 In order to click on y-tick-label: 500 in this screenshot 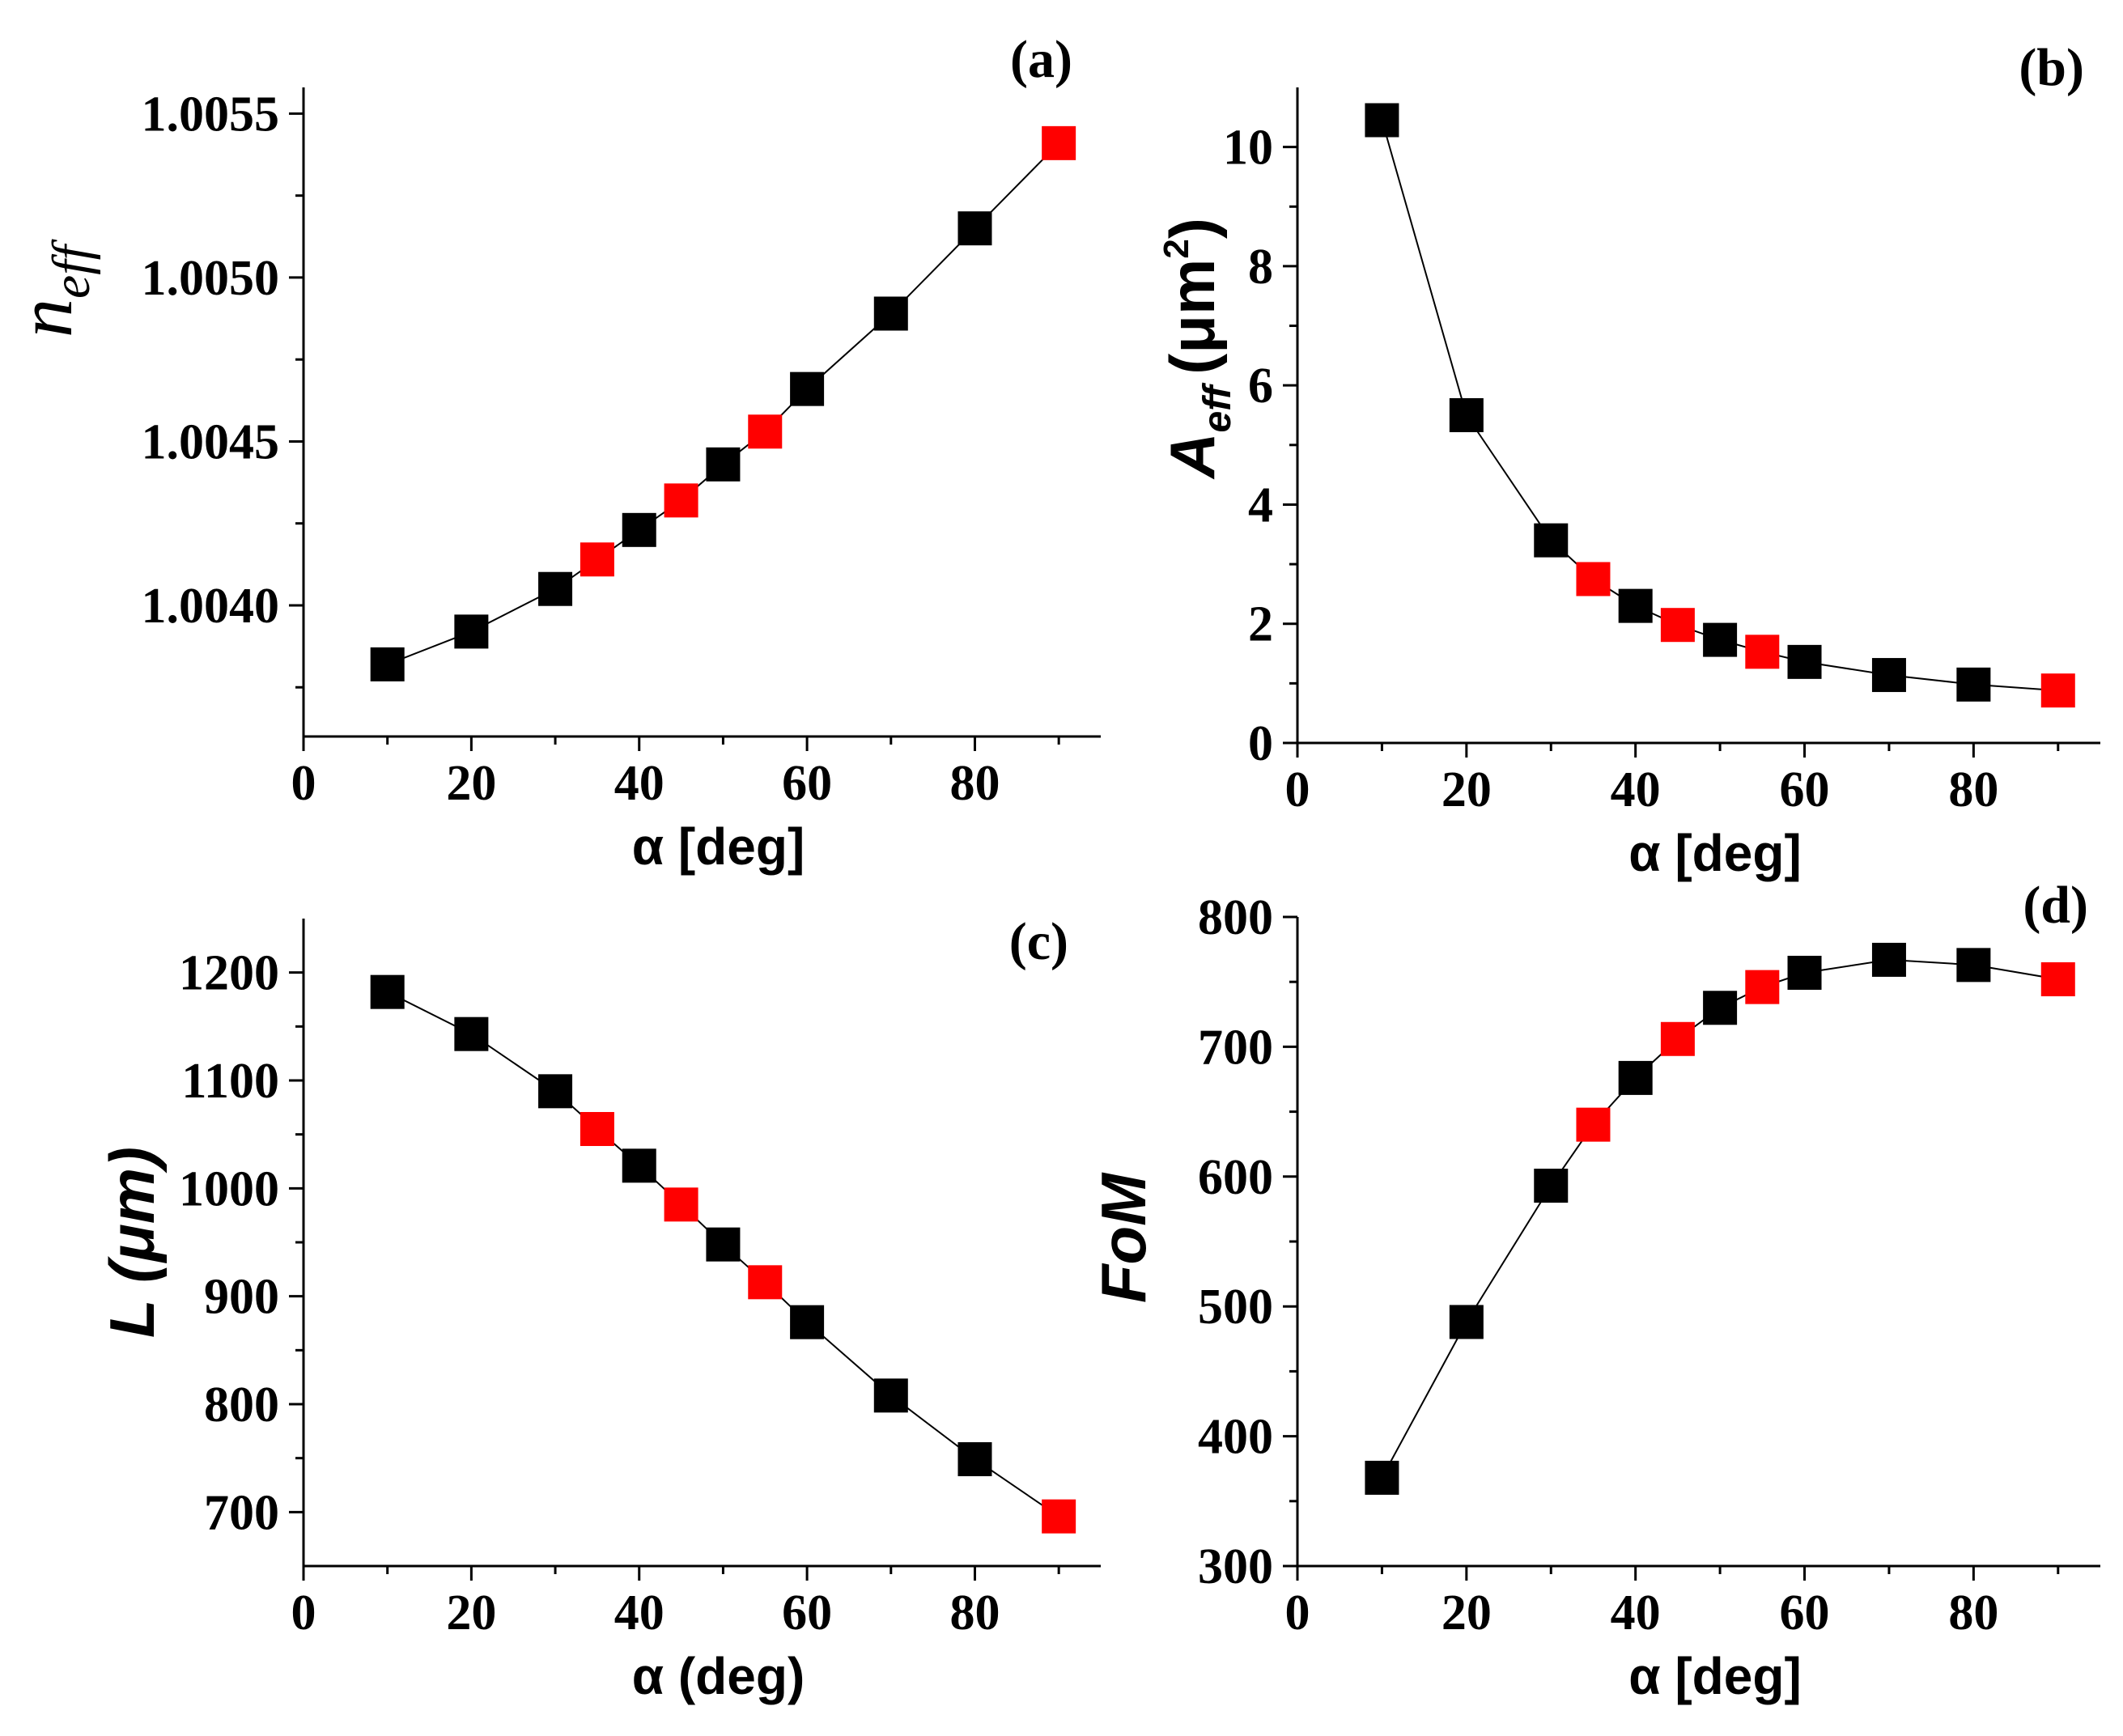, I will do `click(1235, 1307)`.